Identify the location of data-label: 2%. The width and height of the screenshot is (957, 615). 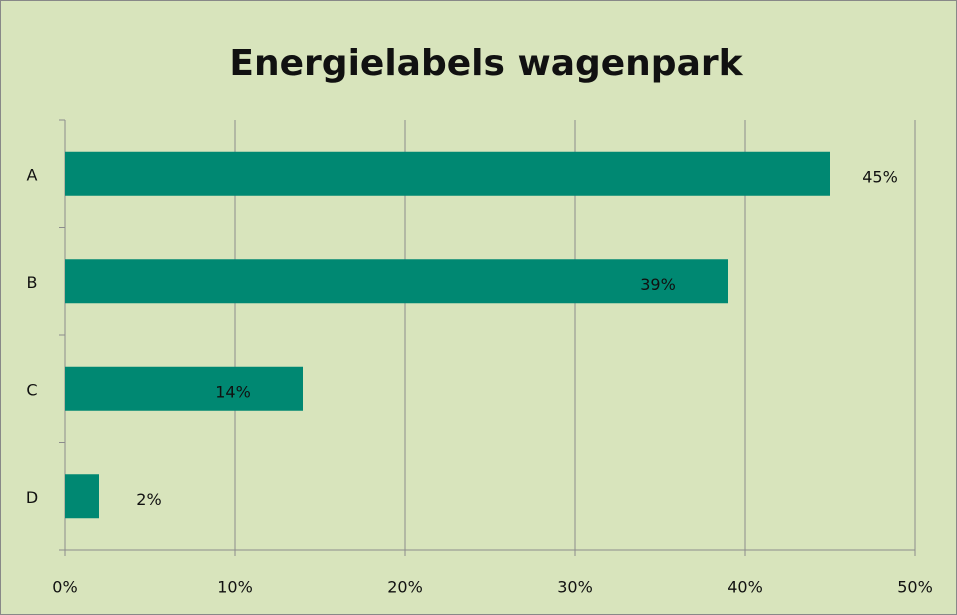
(148, 499).